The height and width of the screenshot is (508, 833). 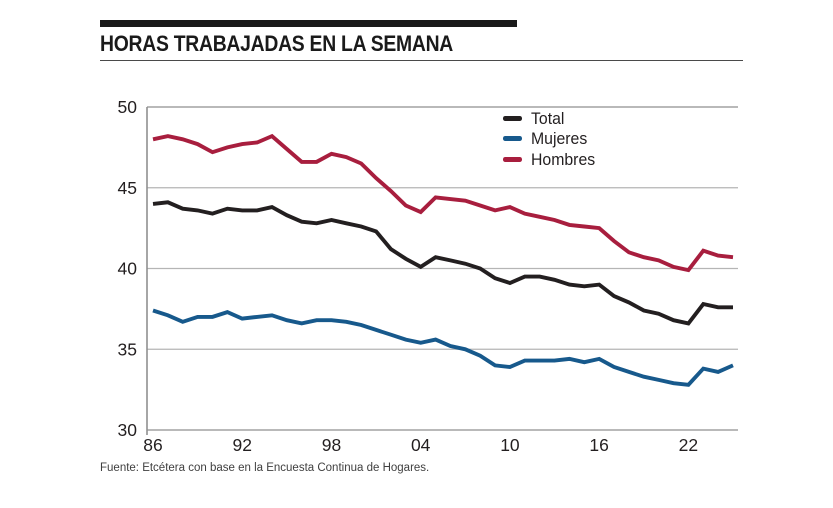 What do you see at coordinates (510, 445) in the screenshot?
I see `x-tick-label-10: 10` at bounding box center [510, 445].